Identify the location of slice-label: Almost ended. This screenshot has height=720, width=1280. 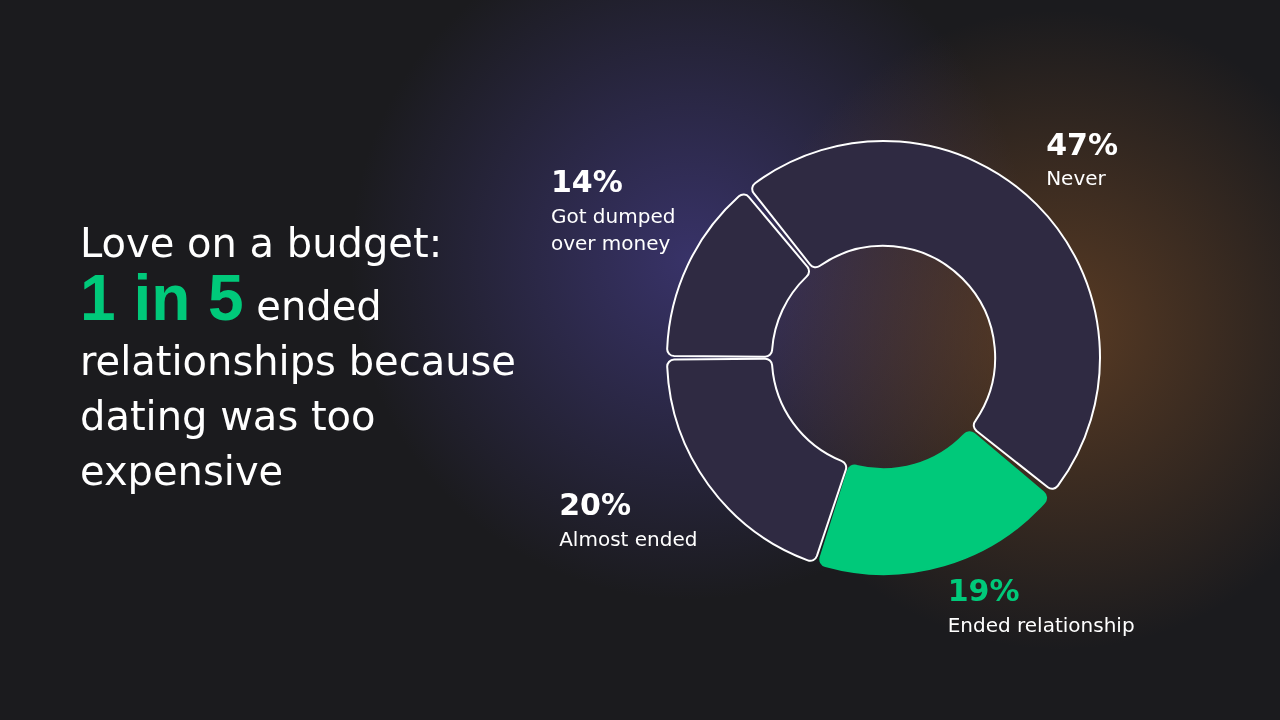
(628, 538).